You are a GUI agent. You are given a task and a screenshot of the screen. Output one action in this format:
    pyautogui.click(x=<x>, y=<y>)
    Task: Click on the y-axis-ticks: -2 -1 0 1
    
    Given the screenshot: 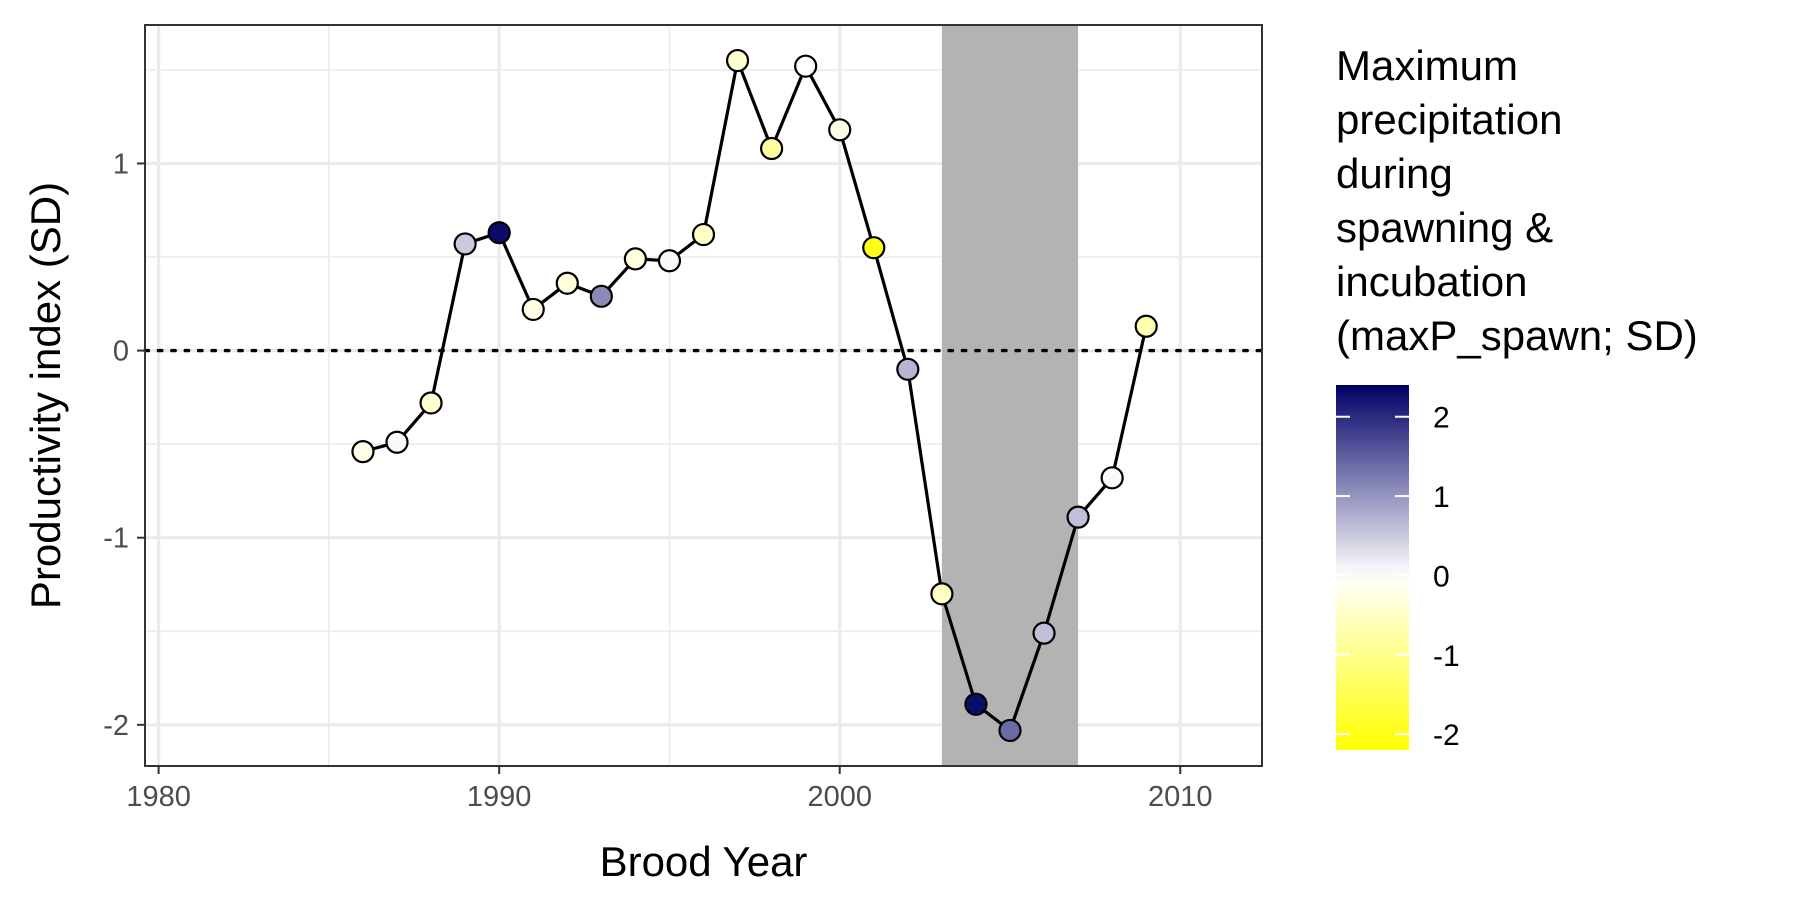 What is the action you would take?
    pyautogui.click(x=124, y=445)
    